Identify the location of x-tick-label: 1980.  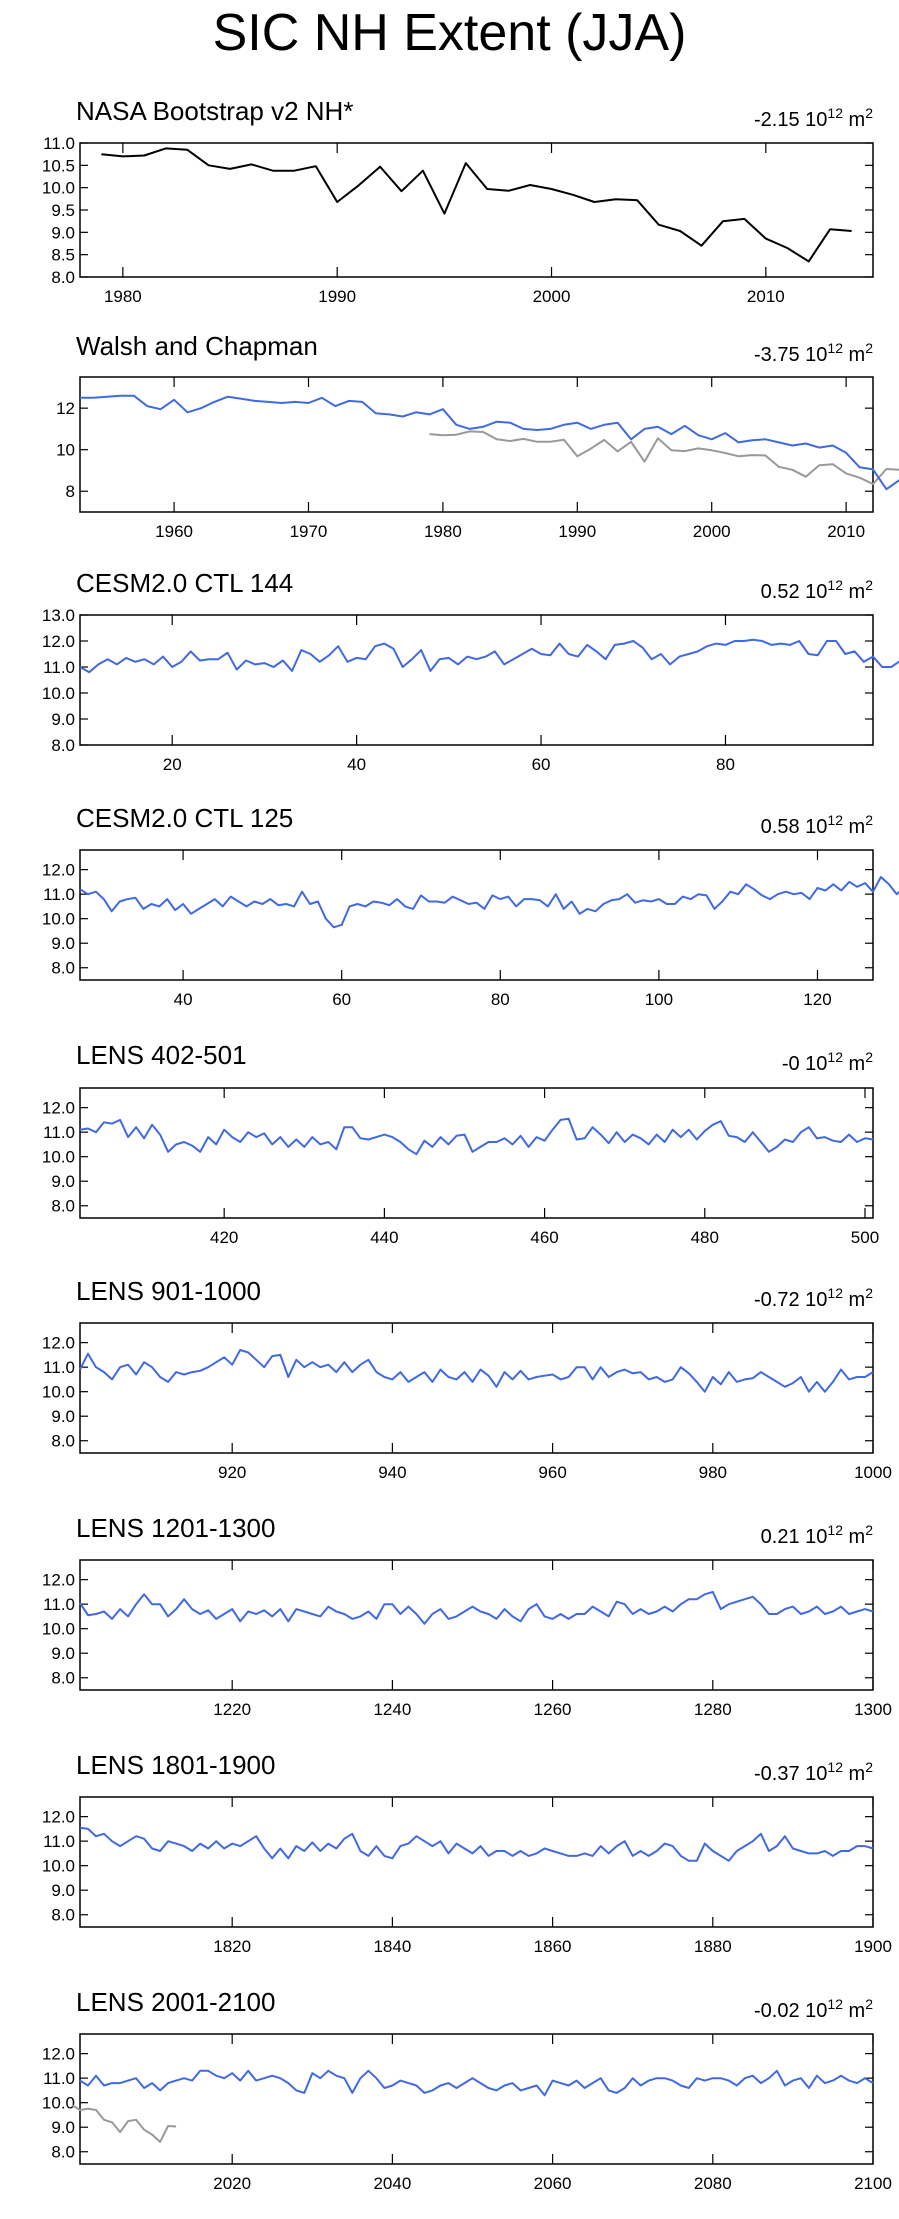
(443, 531).